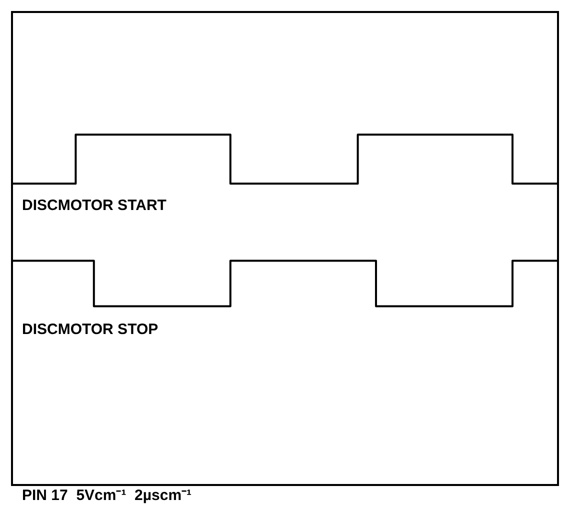 The height and width of the screenshot is (508, 571). What do you see at coordinates (90, 329) in the screenshot?
I see `series-label: DISCMOTOR STOP` at bounding box center [90, 329].